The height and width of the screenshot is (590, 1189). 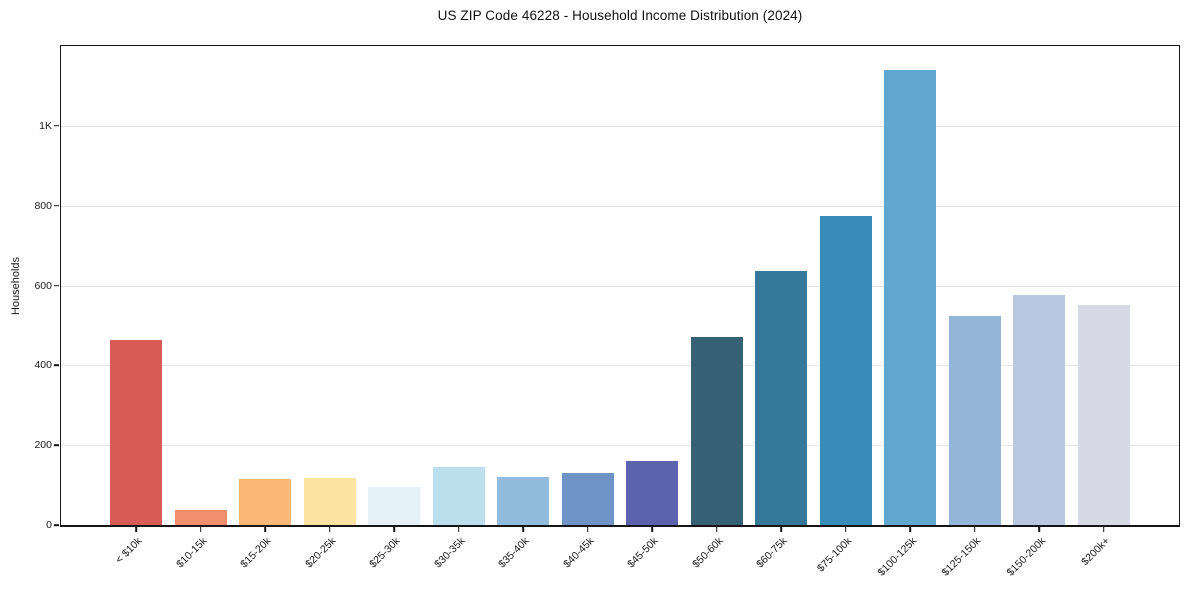 I want to click on bar-slot: $20-25k, so click(x=330, y=308).